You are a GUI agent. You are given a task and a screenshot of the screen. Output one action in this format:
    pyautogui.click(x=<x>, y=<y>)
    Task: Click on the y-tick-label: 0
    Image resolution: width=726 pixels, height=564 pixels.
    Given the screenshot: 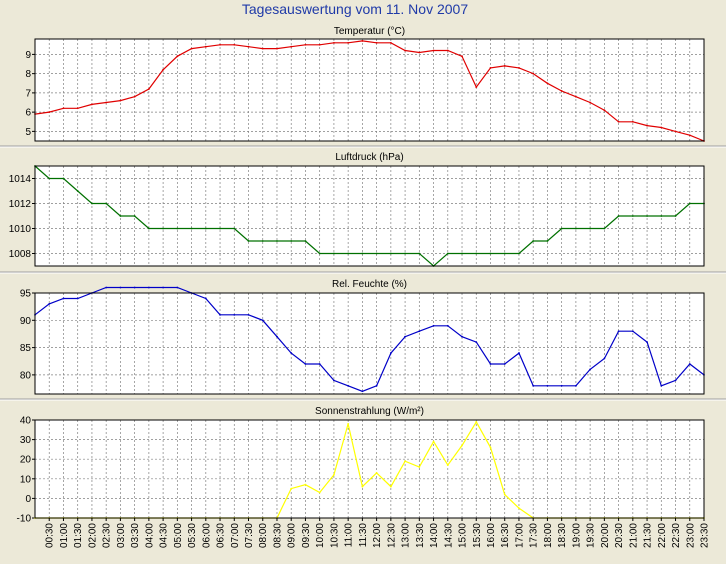 What is the action you would take?
    pyautogui.click(x=28, y=499)
    